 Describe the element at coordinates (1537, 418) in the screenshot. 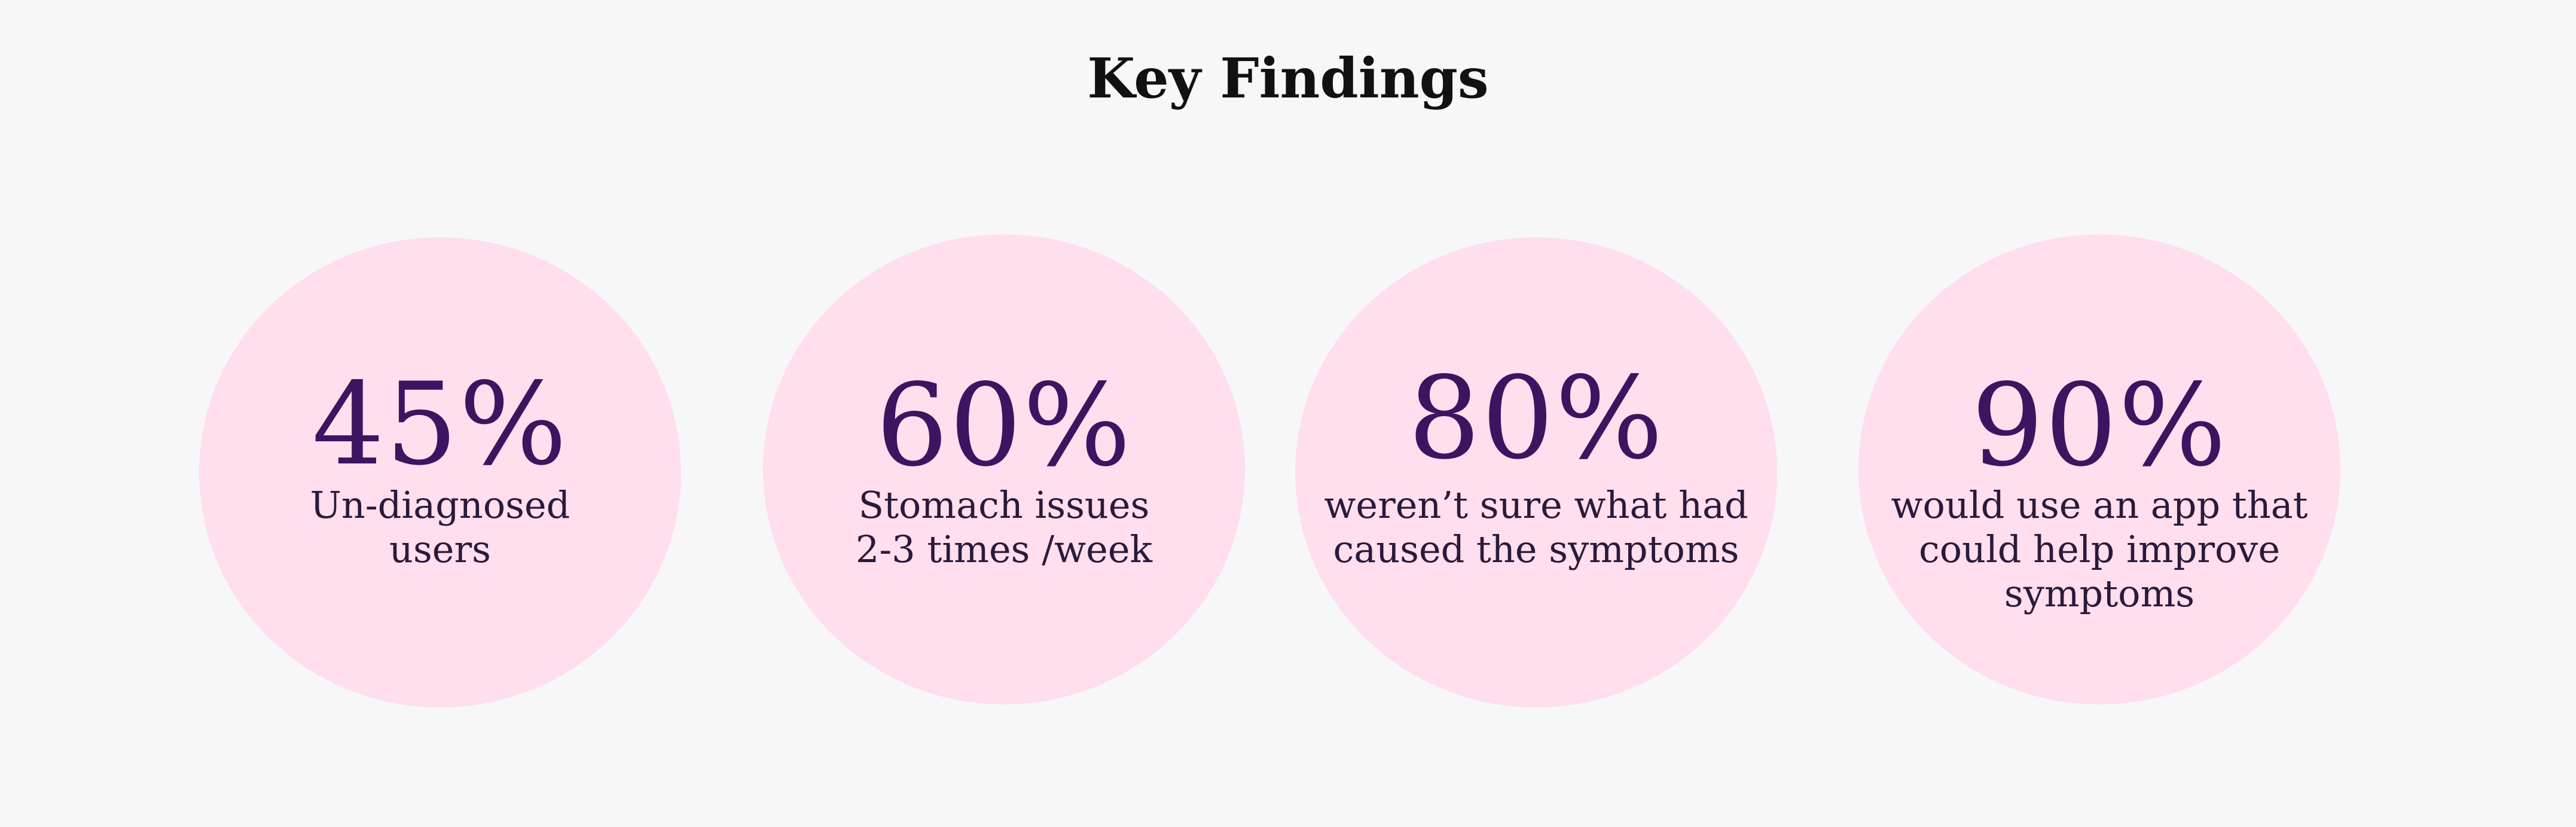

I see `finding-percentage: 80%` at that location.